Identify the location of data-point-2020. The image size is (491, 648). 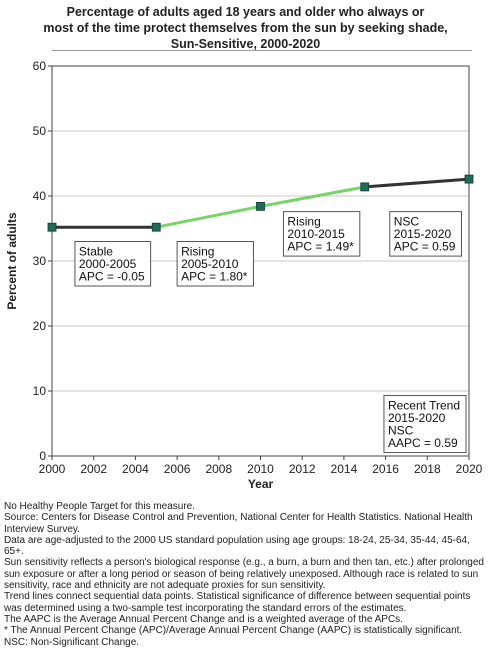
(469, 179).